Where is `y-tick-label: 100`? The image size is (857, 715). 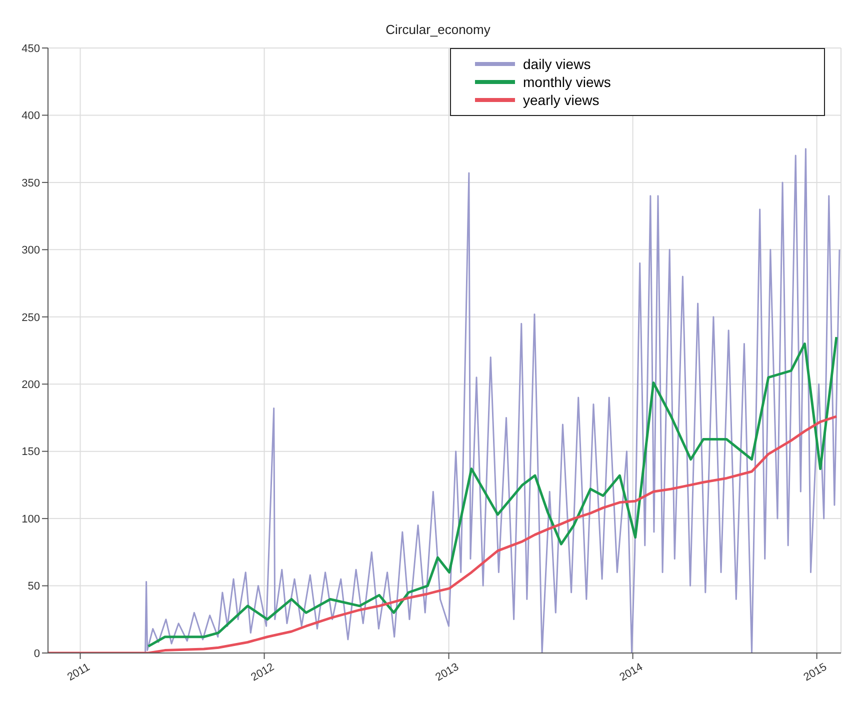 y-tick-label: 100 is located at coordinates (31, 519).